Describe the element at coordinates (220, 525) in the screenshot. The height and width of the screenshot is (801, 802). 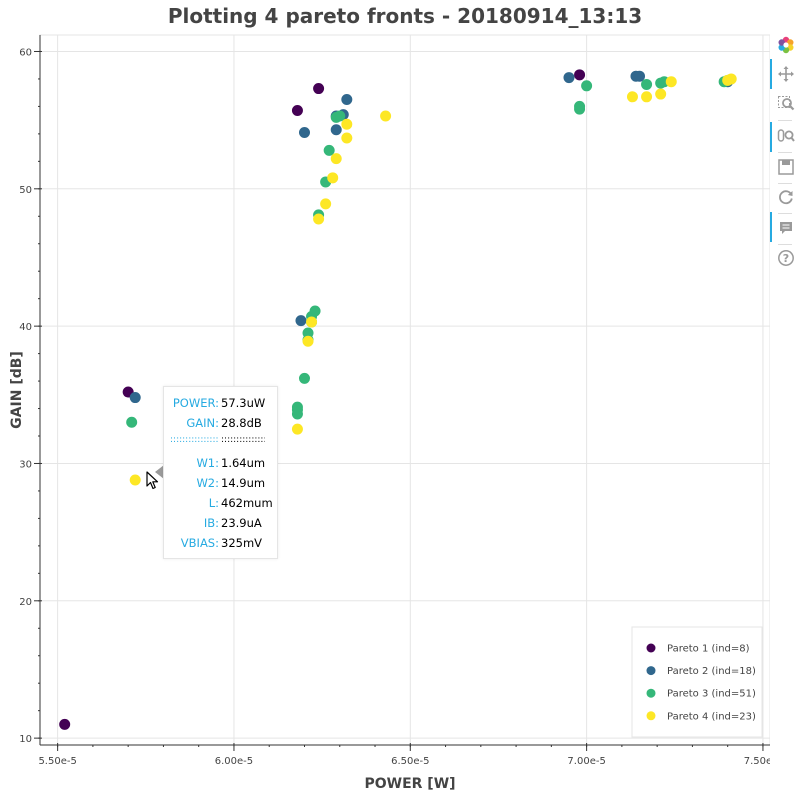
I see `tooltip-row-ib: IB: 23.9uA` at that location.